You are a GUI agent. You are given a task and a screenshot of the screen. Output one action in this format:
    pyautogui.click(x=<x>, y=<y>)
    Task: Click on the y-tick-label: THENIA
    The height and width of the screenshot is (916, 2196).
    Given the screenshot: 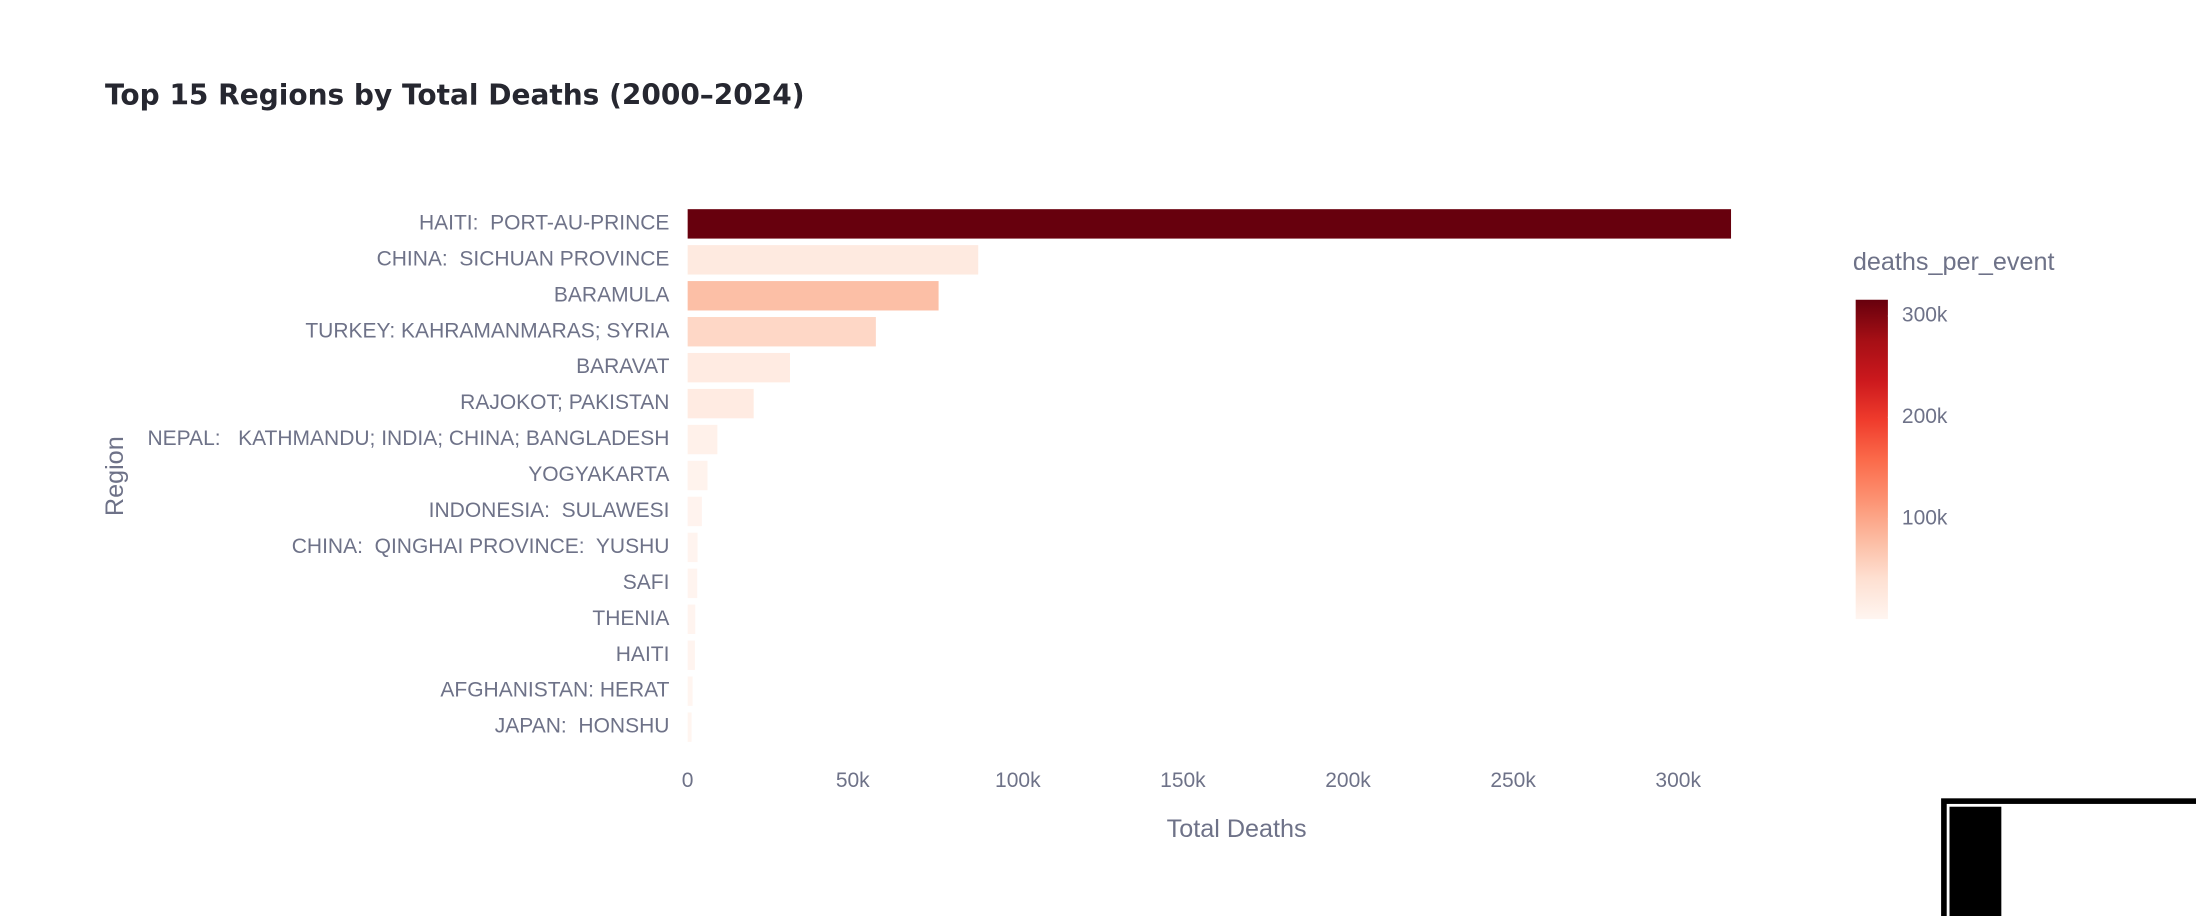 What is the action you would take?
    pyautogui.click(x=630, y=618)
    